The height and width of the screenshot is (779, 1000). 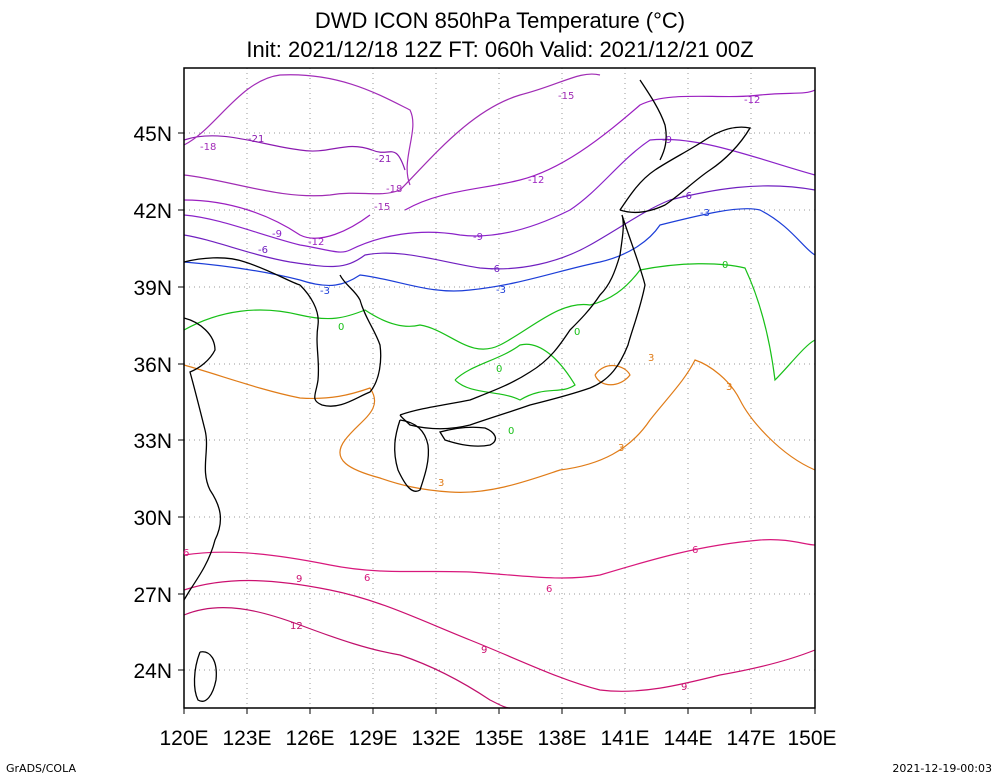 I want to click on contour-plus9, so click(x=499, y=635).